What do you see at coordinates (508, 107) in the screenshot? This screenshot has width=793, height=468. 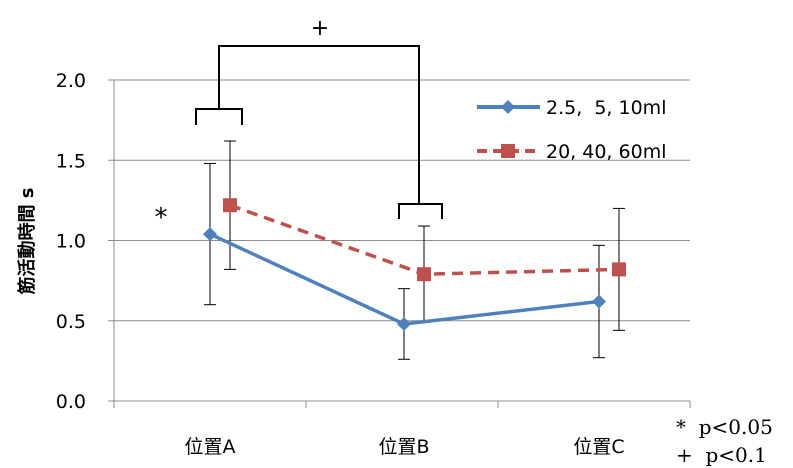 I see `legend-marker-diamond` at bounding box center [508, 107].